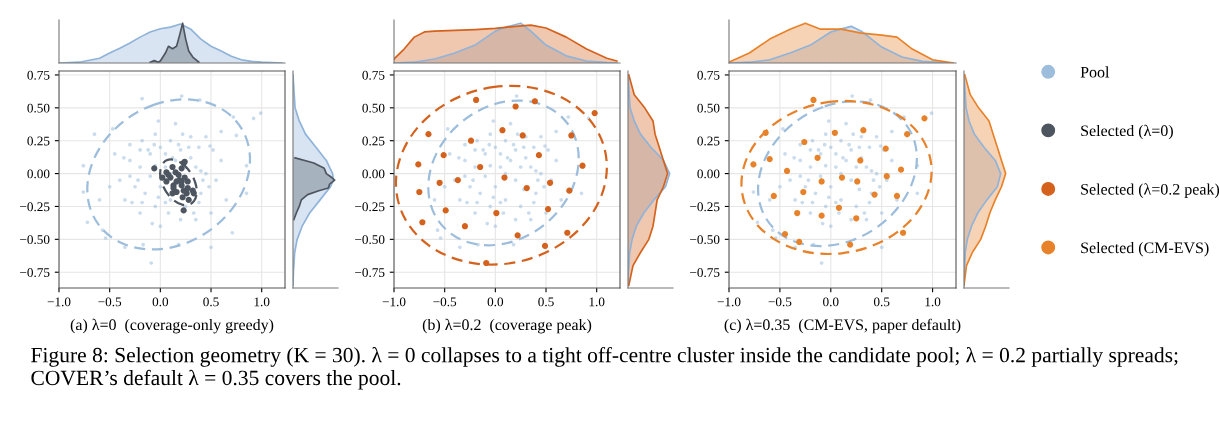 This screenshot has width=1219, height=442. I want to click on legend-label: Selected (λ=0), so click(1127, 132).